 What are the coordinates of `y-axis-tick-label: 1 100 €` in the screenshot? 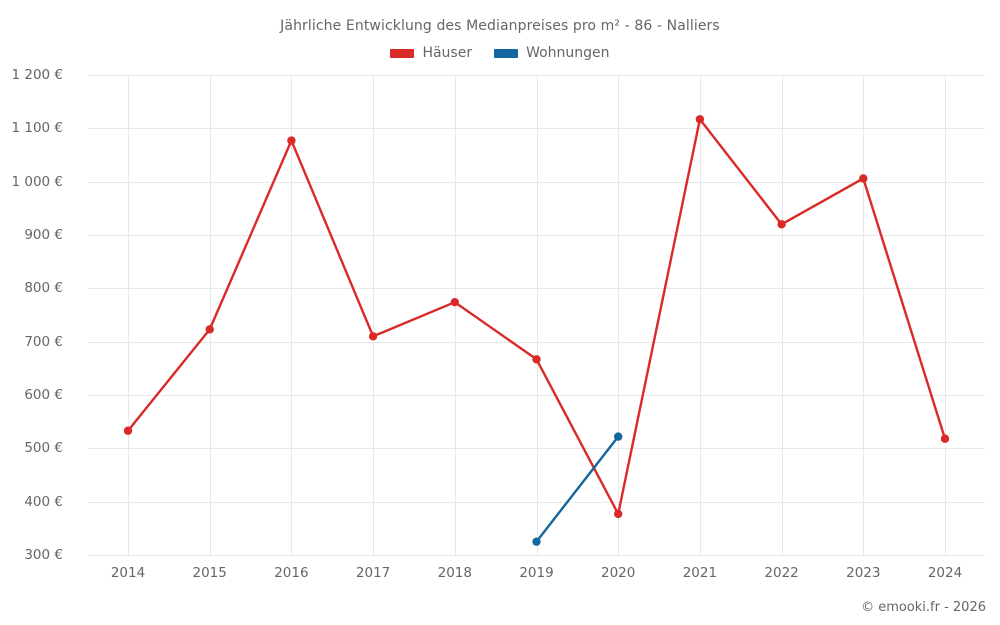 It's located at (37, 128).